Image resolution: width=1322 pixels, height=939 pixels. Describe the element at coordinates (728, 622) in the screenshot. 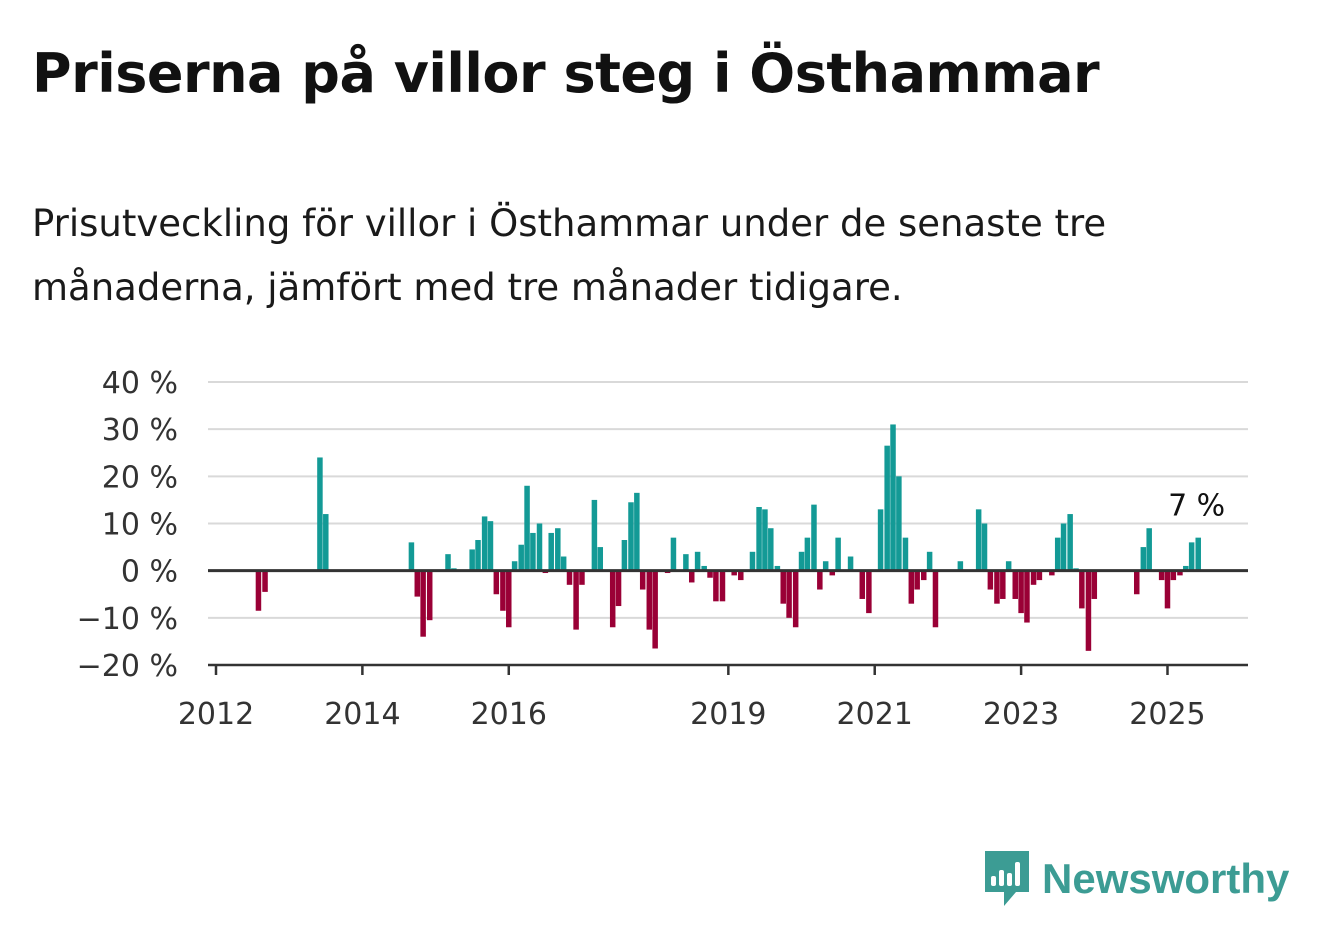

I see `axes` at that location.